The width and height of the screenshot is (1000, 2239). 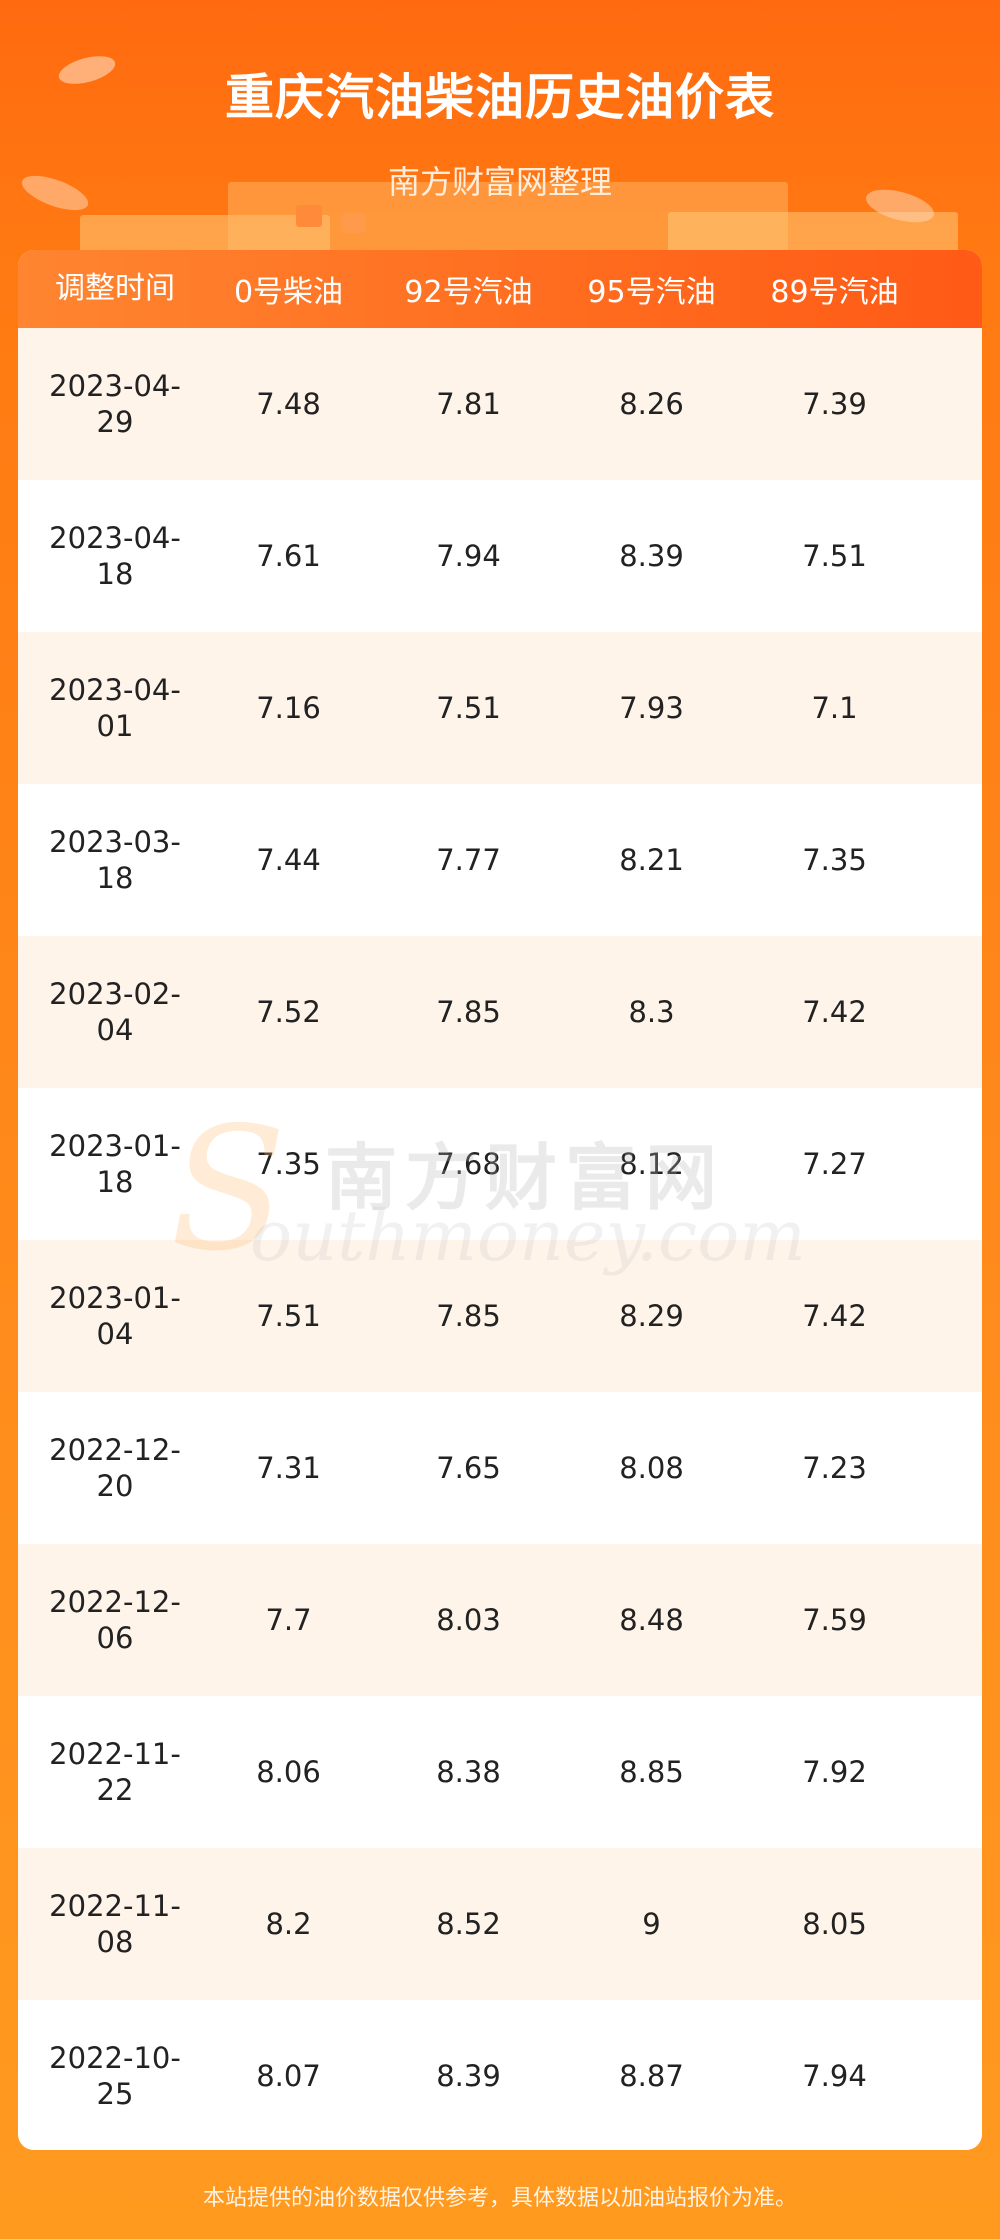 What do you see at coordinates (288, 556) in the screenshot?
I see `cell-diesel0: 7.61` at bounding box center [288, 556].